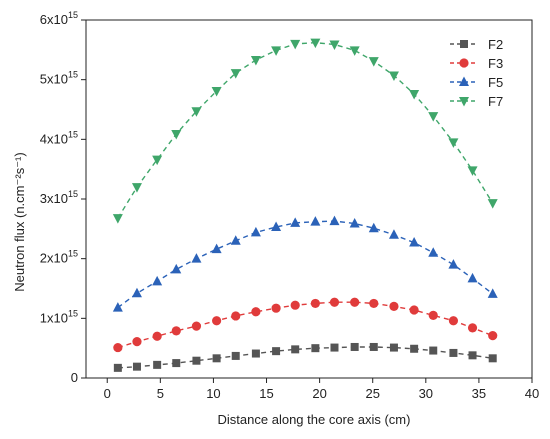 The image size is (550, 439). Describe the element at coordinates (495, 82) in the screenshot. I see `legend-label: F5` at that location.